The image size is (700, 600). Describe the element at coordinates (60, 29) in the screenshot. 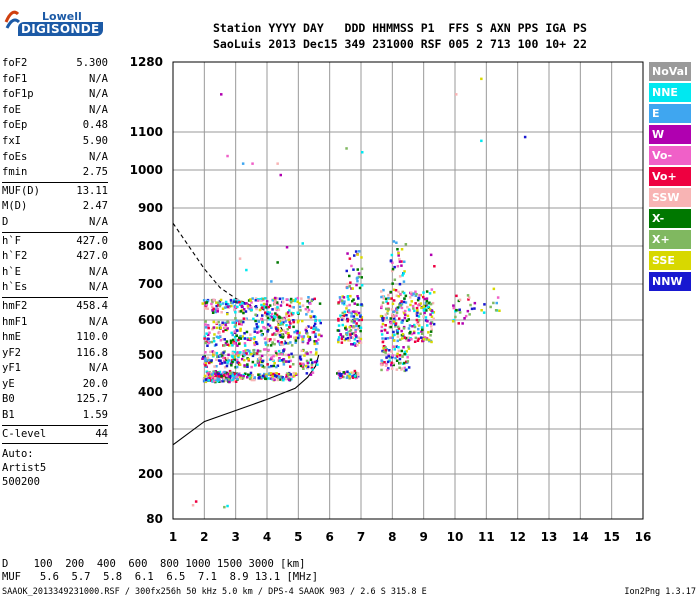

I see `logo-digisonde-text: DIGISONDE` at that location.